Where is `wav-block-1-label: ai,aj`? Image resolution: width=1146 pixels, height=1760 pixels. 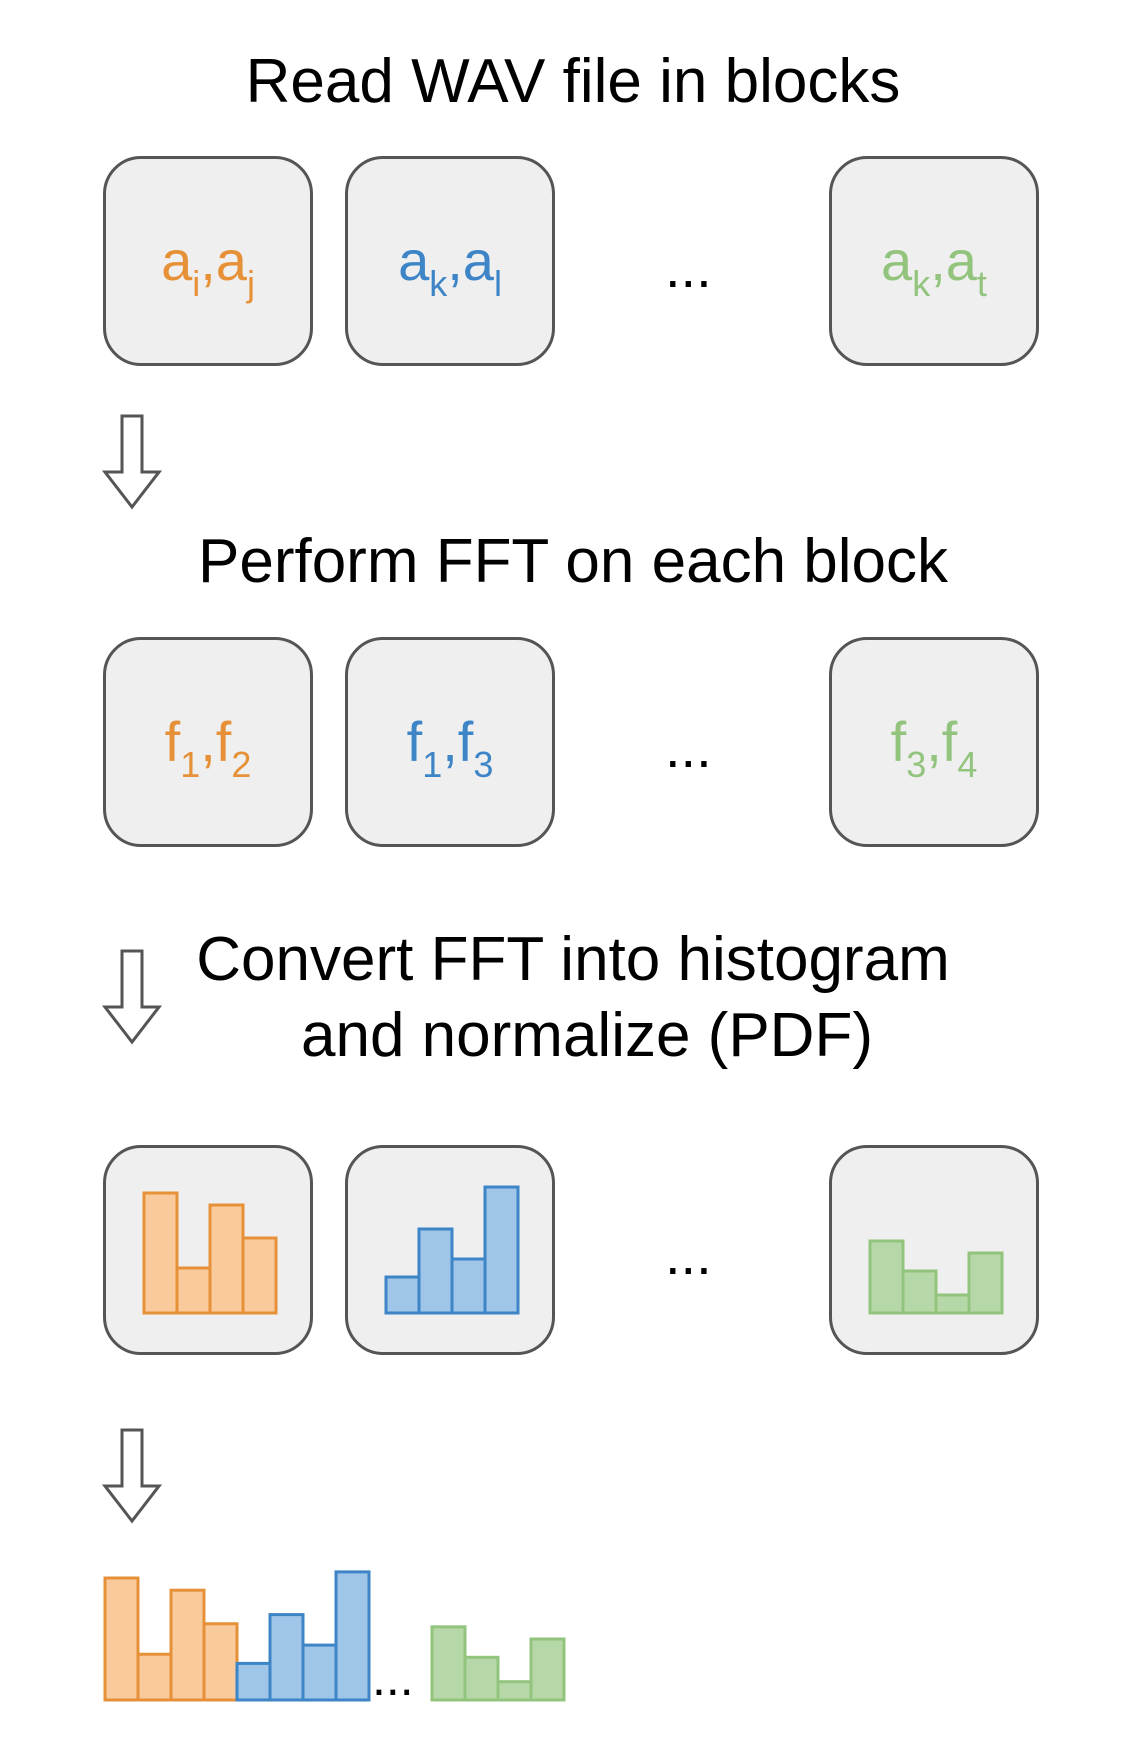 wav-block-1-label: ai,aj is located at coordinates (208, 266).